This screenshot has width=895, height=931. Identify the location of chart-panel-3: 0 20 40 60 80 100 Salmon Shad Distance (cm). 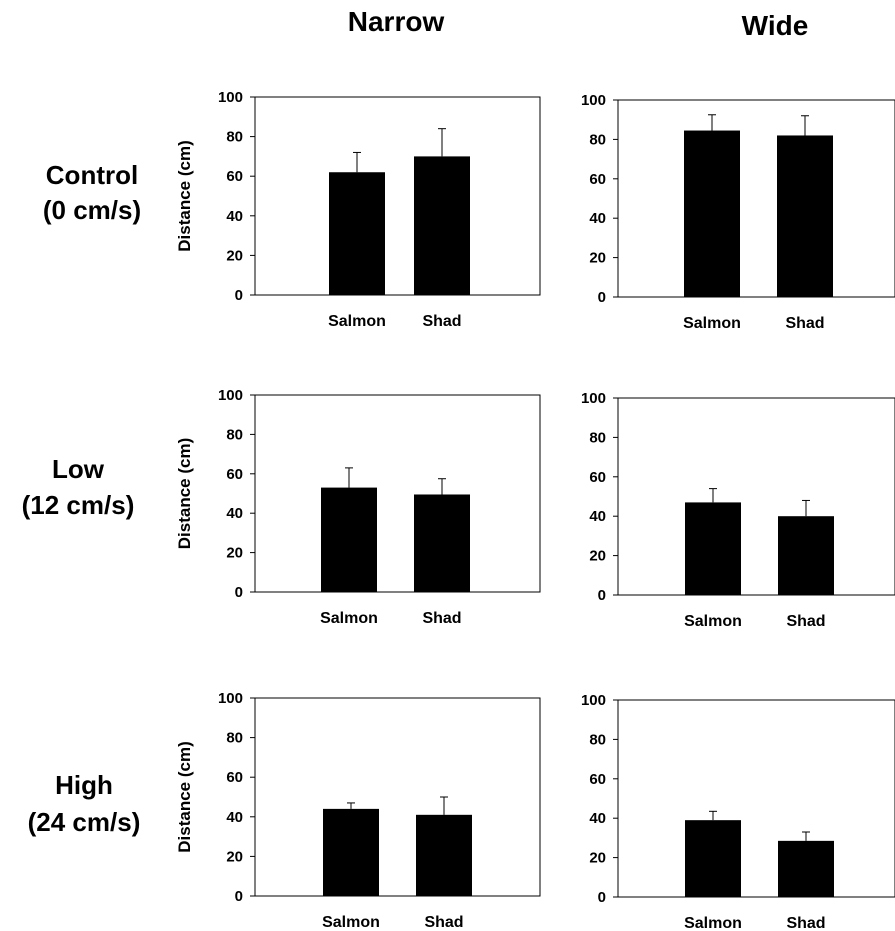
(358, 507).